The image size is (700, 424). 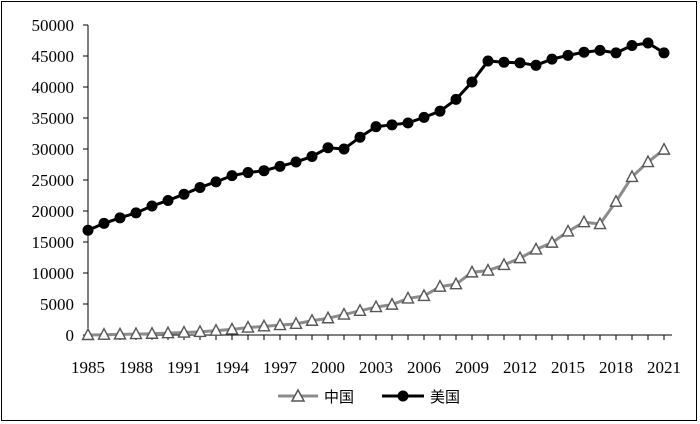 What do you see at coordinates (53, 273) in the screenshot?
I see `y-tick-label: 10000` at bounding box center [53, 273].